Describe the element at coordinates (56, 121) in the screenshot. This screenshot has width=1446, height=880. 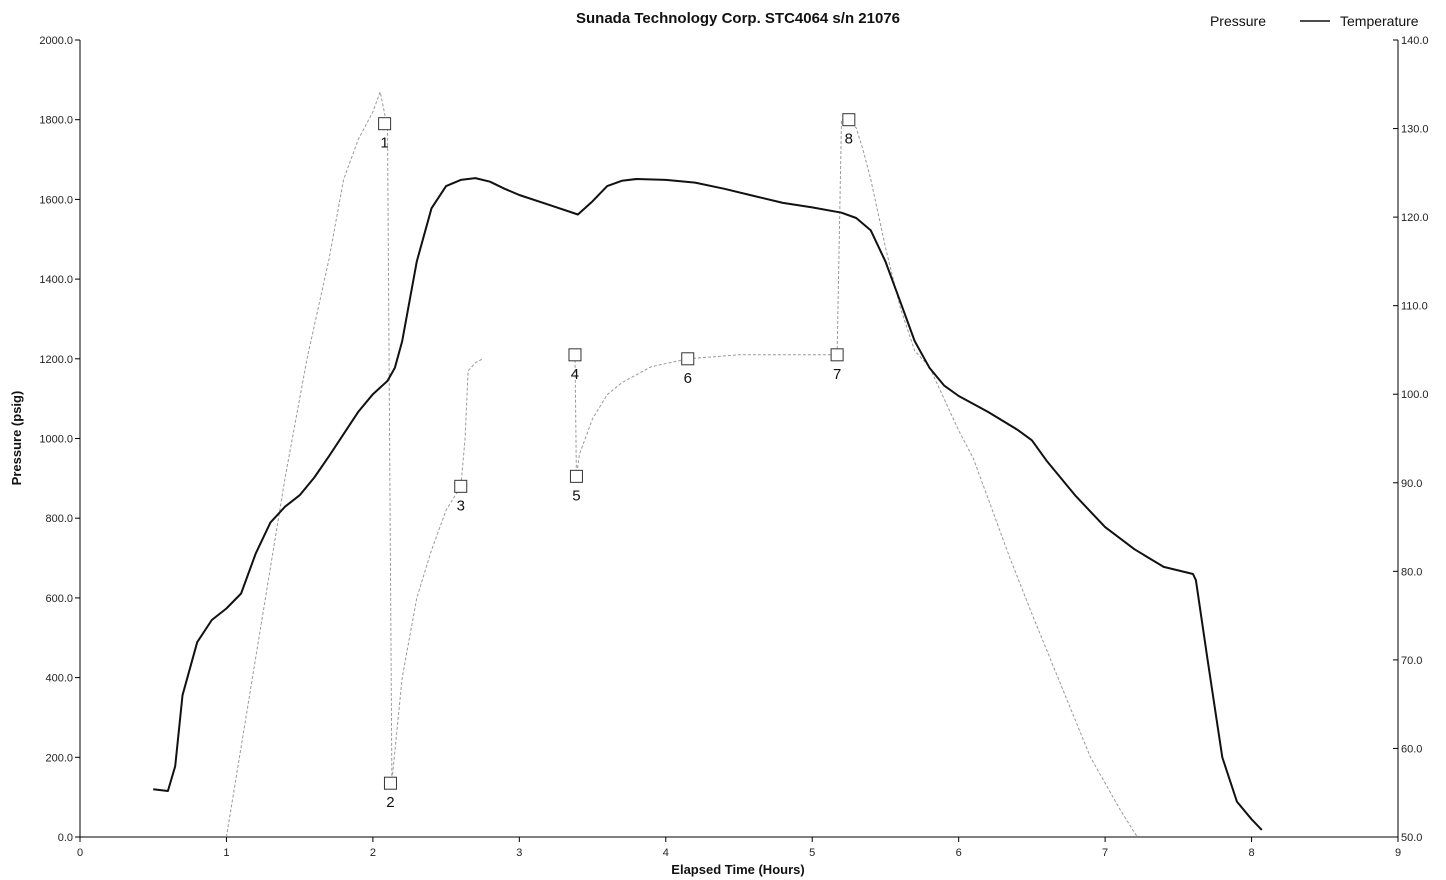
I see `y-tick-label: 1800.0` at that location.